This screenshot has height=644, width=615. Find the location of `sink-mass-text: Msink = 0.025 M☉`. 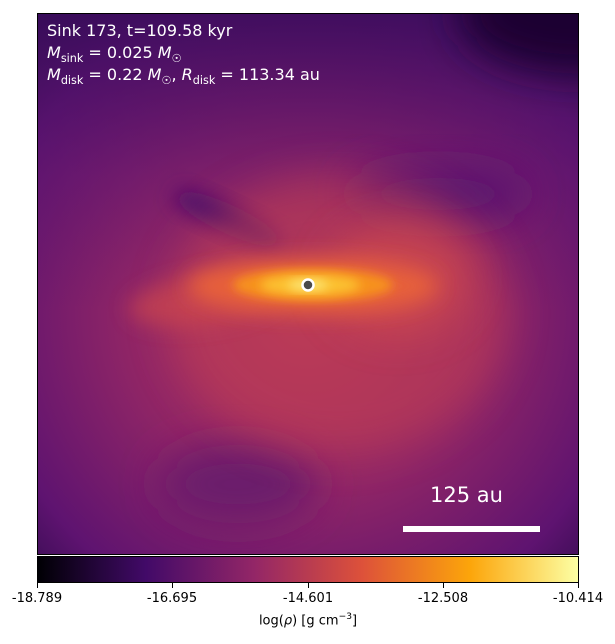

sink-mass-text: Msink = 0.025 M☉ is located at coordinates (114, 54).